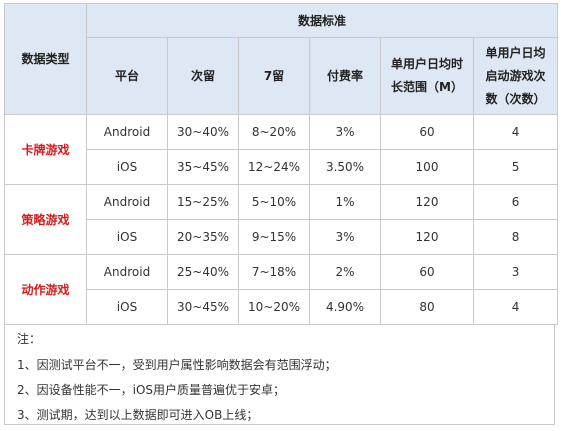  I want to click on cell-day7: 10~20%, so click(274, 307).